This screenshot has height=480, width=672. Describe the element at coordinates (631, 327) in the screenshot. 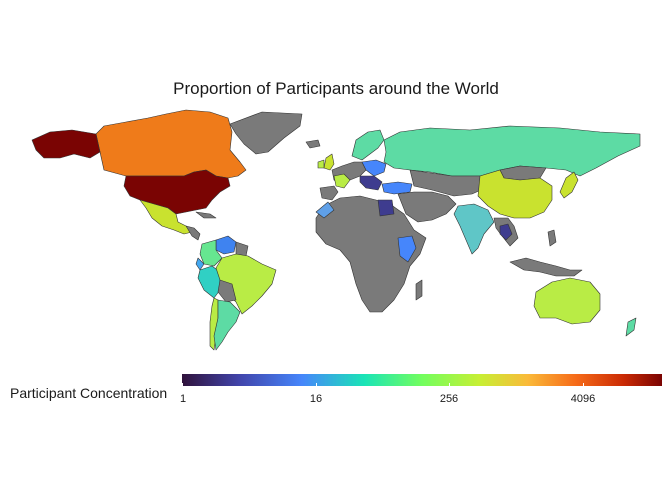

I see `country-new-zealand` at that location.